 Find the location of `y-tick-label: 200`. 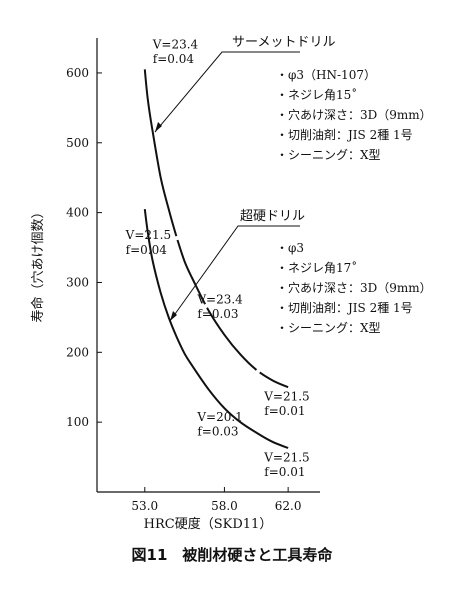

y-tick-label: 200 is located at coordinates (77, 352).